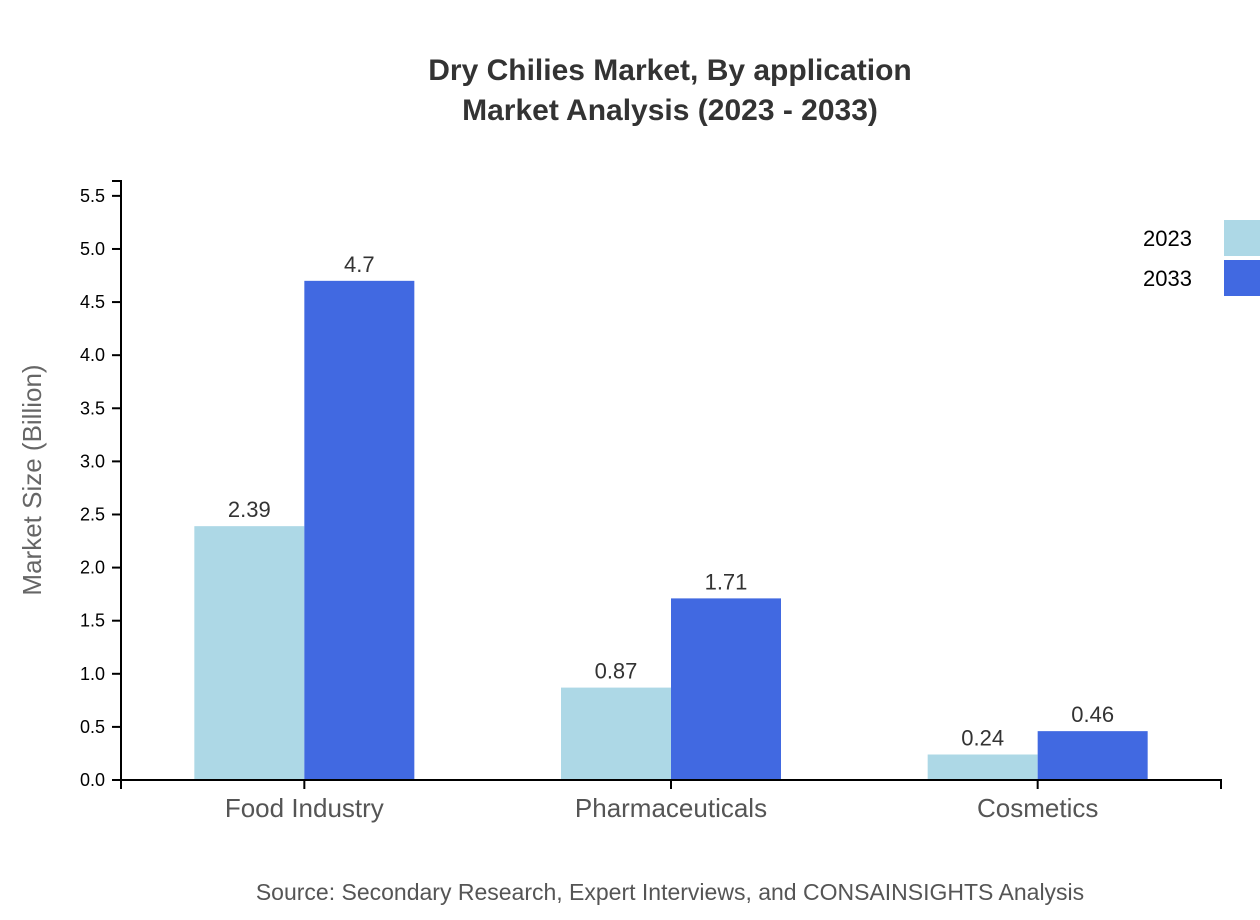 The height and width of the screenshot is (920, 1260). What do you see at coordinates (92, 780) in the screenshot?
I see `y-tick-label: 0.0` at bounding box center [92, 780].